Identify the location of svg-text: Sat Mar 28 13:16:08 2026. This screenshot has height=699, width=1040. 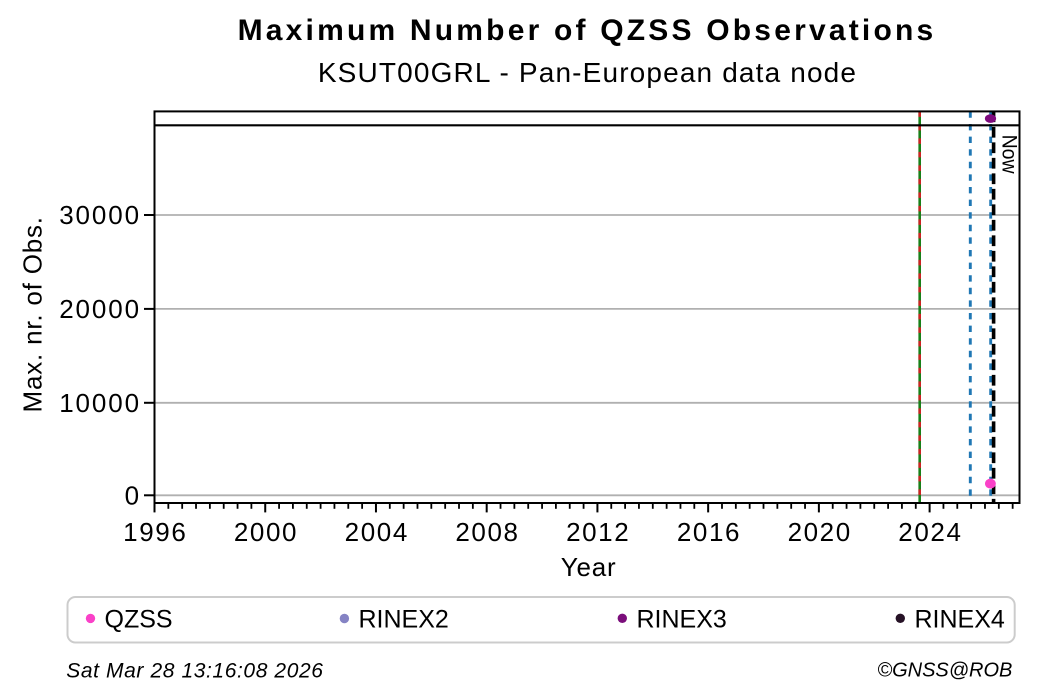
(194, 671).